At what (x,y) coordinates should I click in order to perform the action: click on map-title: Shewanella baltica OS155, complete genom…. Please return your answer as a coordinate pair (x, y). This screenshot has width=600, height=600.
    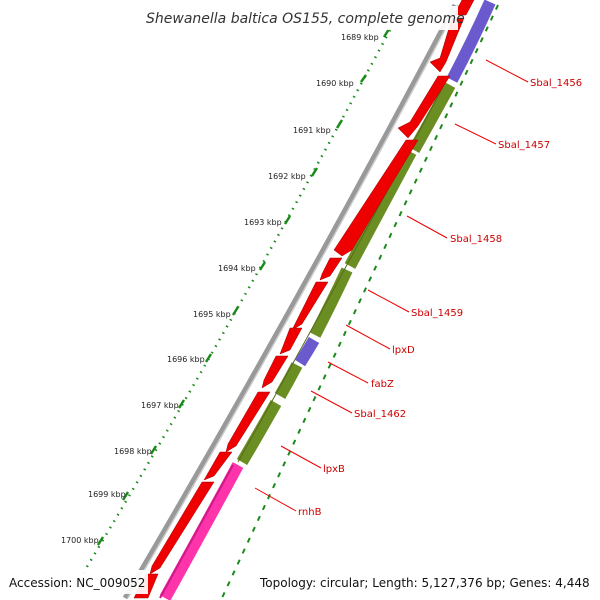
    Looking at the image, I should click on (305, 19).